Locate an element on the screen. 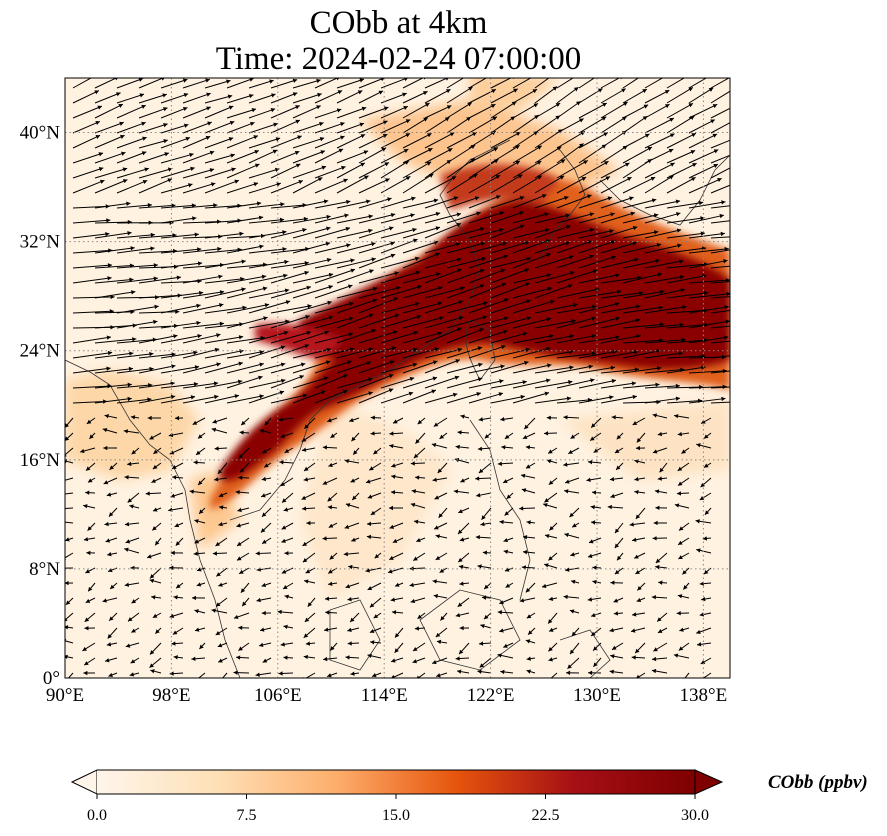  map-title: CObb at 4km is located at coordinates (398, 23).